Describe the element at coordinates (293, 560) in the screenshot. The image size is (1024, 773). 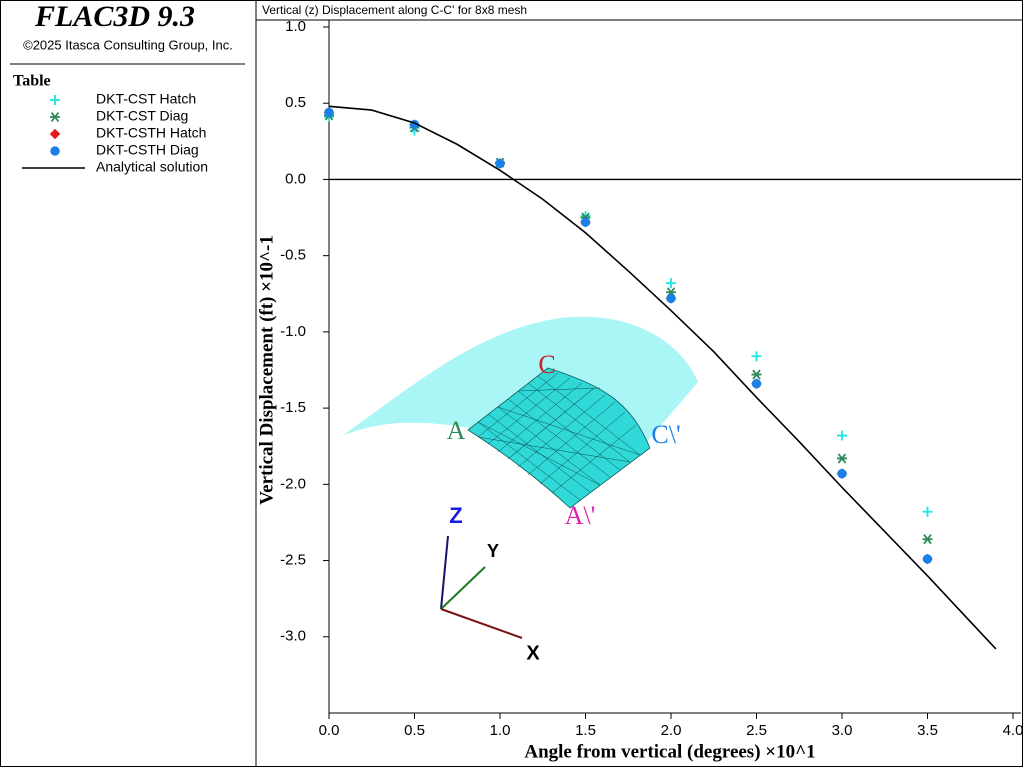
I see `y-tick-label: -2.5` at that location.